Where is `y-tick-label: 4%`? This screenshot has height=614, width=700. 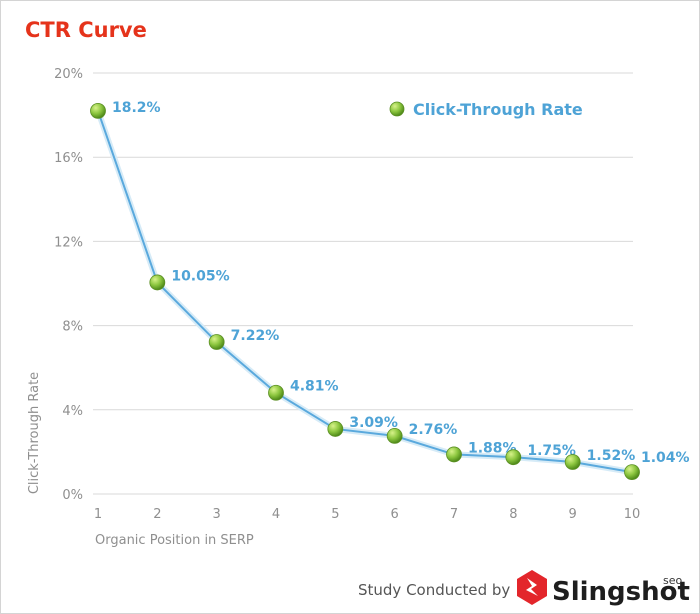
y-tick-label: 4% is located at coordinates (72, 411).